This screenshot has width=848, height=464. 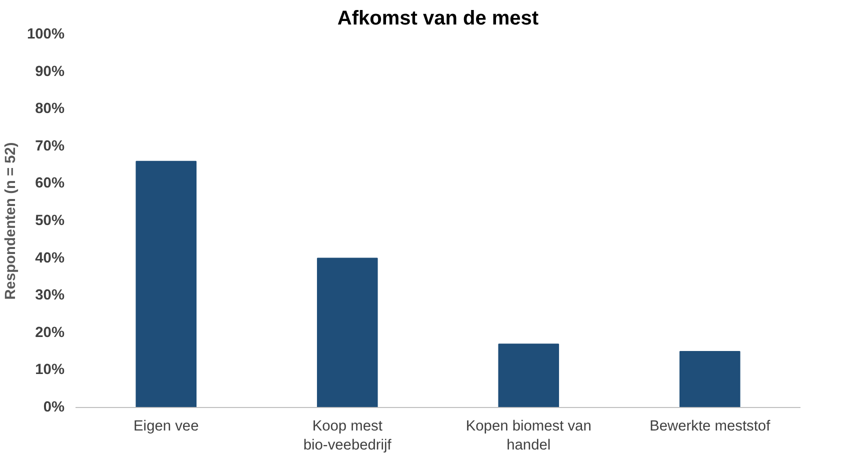 What do you see at coordinates (50, 370) in the screenshot?
I see `y-tick-label: 10%` at bounding box center [50, 370].